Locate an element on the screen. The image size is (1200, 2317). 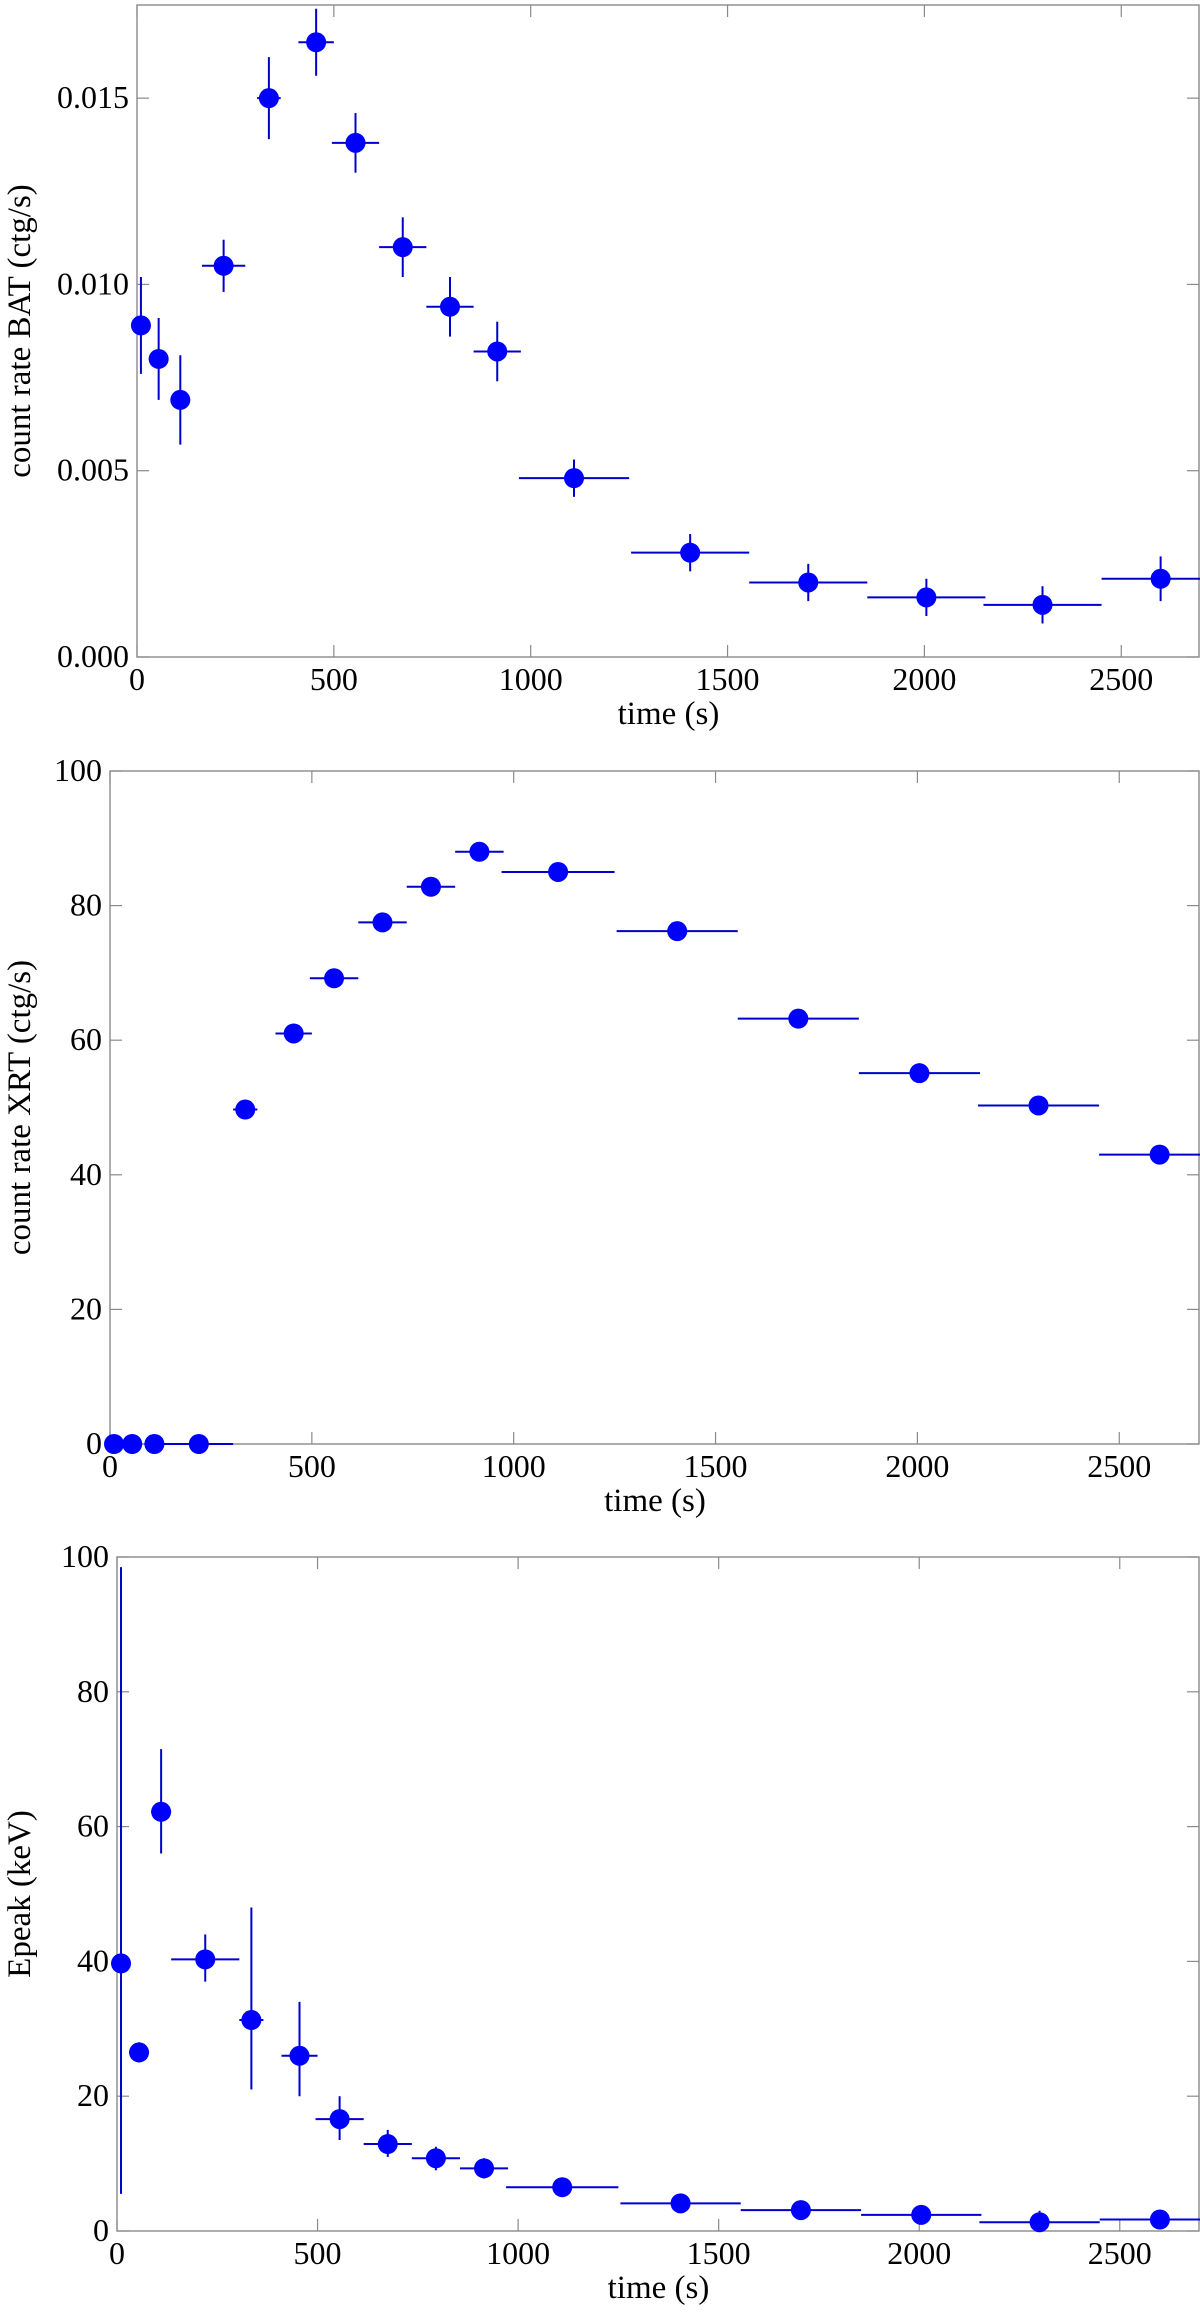
xrt-x-tick-label: 2000 is located at coordinates (917, 1466).